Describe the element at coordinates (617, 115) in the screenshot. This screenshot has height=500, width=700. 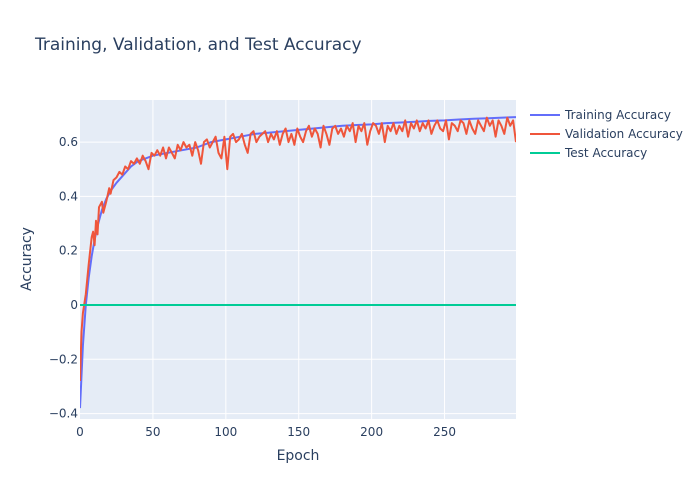
I see `legend-label: Training Accuracy` at that location.